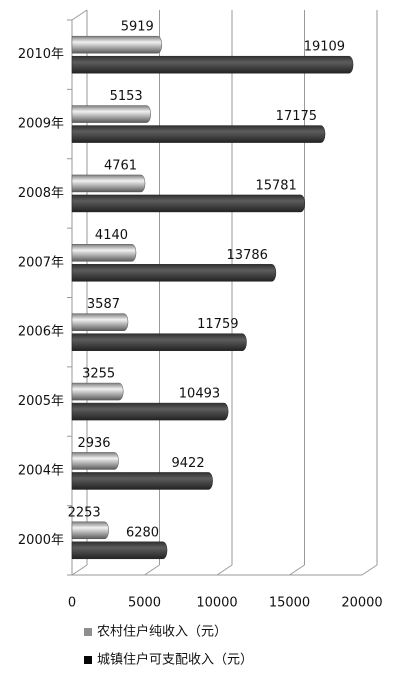  Describe the element at coordinates (275, 185) in the screenshot. I see `value-label: 15781` at that location.